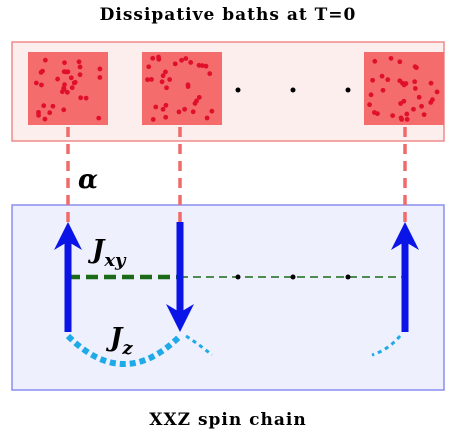  I want to click on hopping-label: Jxy, so click(107, 253).